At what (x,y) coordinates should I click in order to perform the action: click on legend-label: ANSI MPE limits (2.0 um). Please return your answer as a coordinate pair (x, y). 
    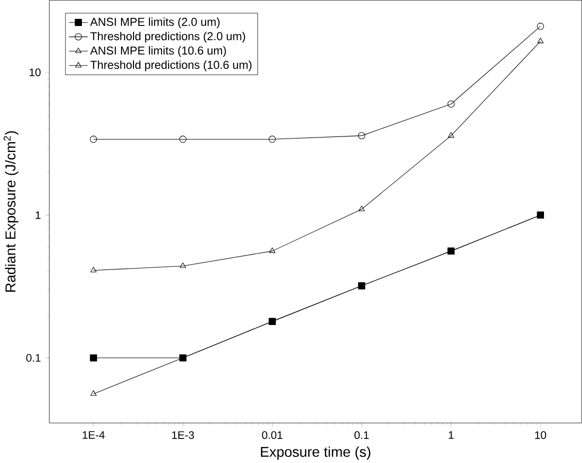
    Looking at the image, I should click on (155, 22).